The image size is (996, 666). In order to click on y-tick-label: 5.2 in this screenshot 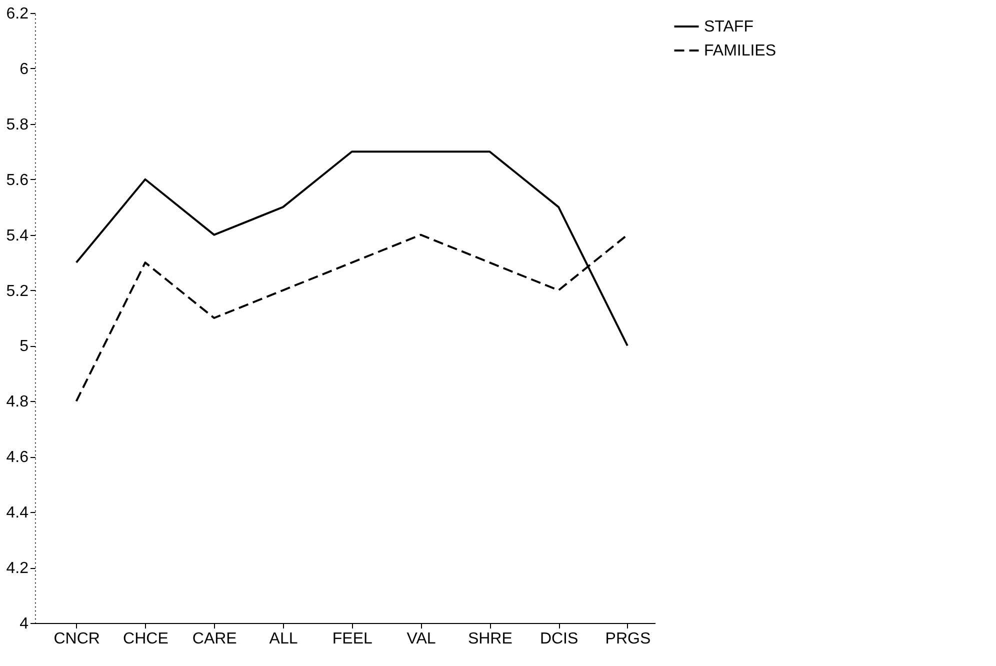, I will do `click(17, 291)`.